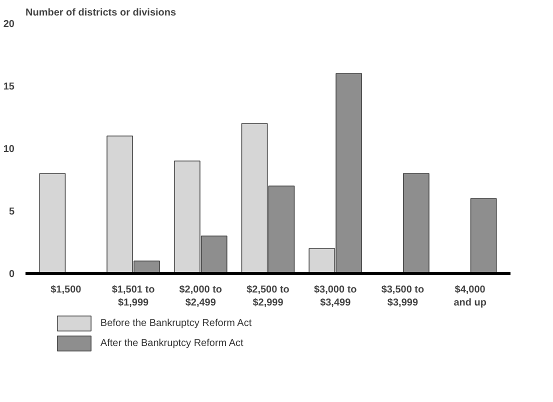 The width and height of the screenshot is (553, 402). I want to click on legend-label: After the Bankruptcy Reform Act, so click(172, 343).